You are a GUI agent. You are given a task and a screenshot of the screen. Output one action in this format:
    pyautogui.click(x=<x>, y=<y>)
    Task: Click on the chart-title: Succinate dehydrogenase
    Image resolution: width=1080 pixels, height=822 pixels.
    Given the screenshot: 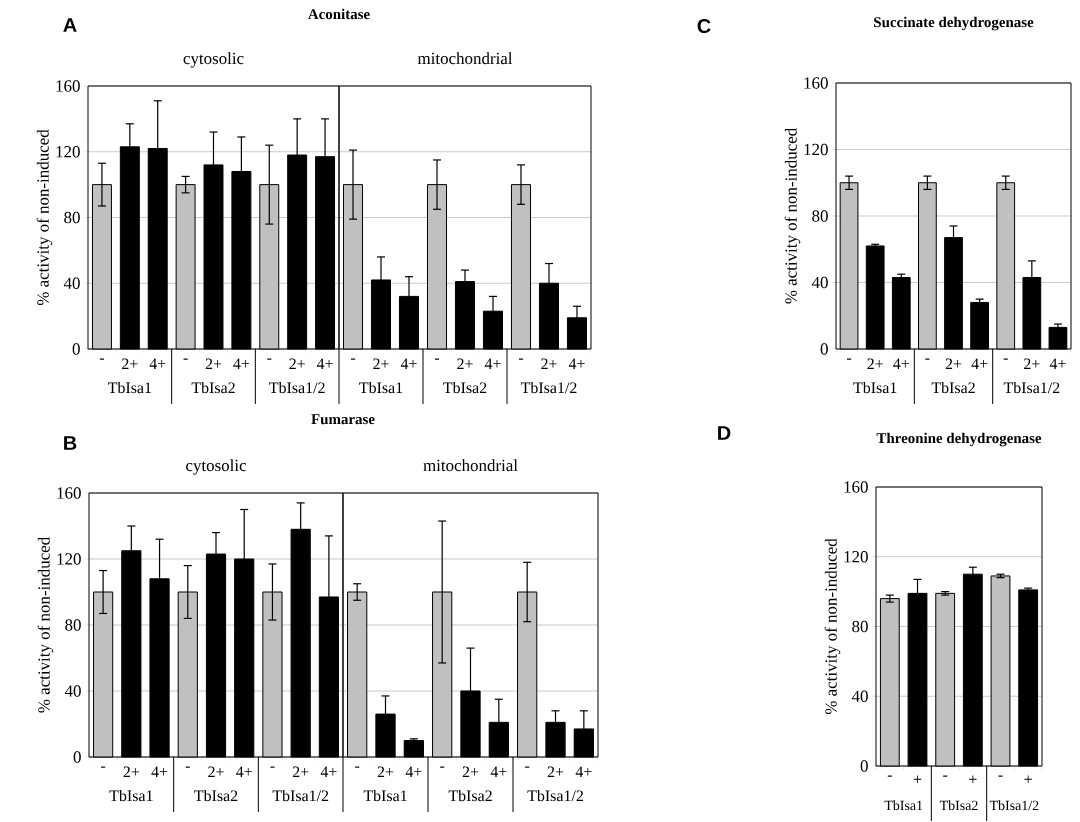 What is the action you would take?
    pyautogui.click(x=954, y=23)
    